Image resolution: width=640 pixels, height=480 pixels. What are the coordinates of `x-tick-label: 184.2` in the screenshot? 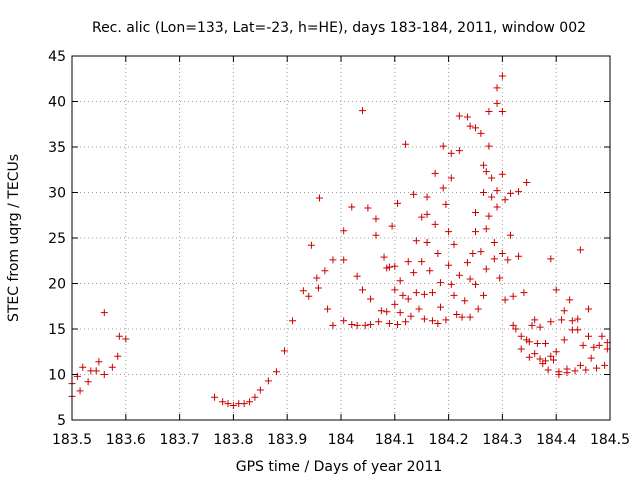 It's located at (449, 440).